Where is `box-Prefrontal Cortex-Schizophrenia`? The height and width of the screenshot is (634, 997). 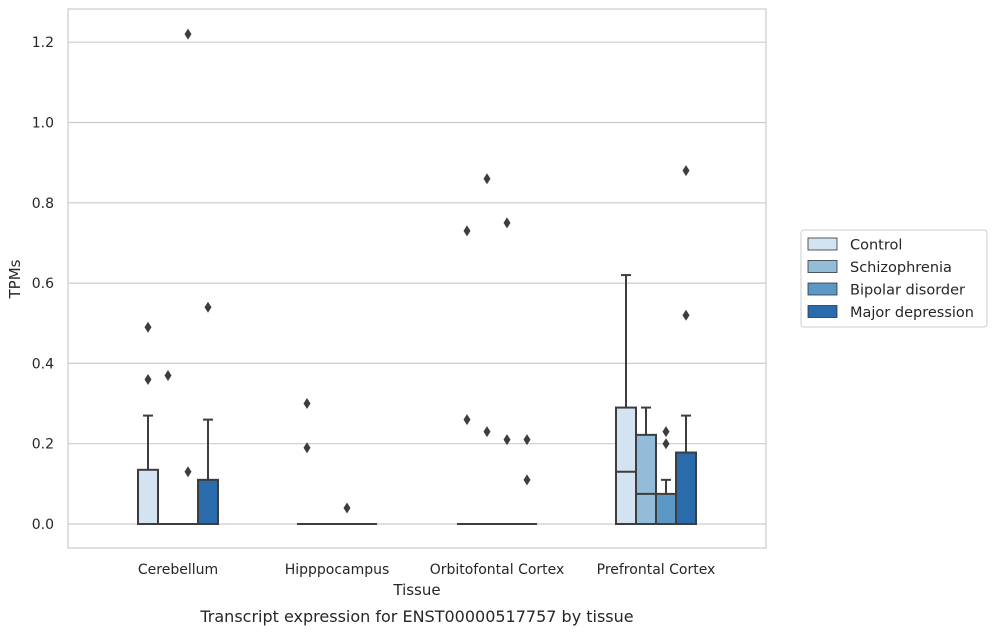 box-Prefrontal Cortex-Schizophrenia is located at coordinates (646, 466).